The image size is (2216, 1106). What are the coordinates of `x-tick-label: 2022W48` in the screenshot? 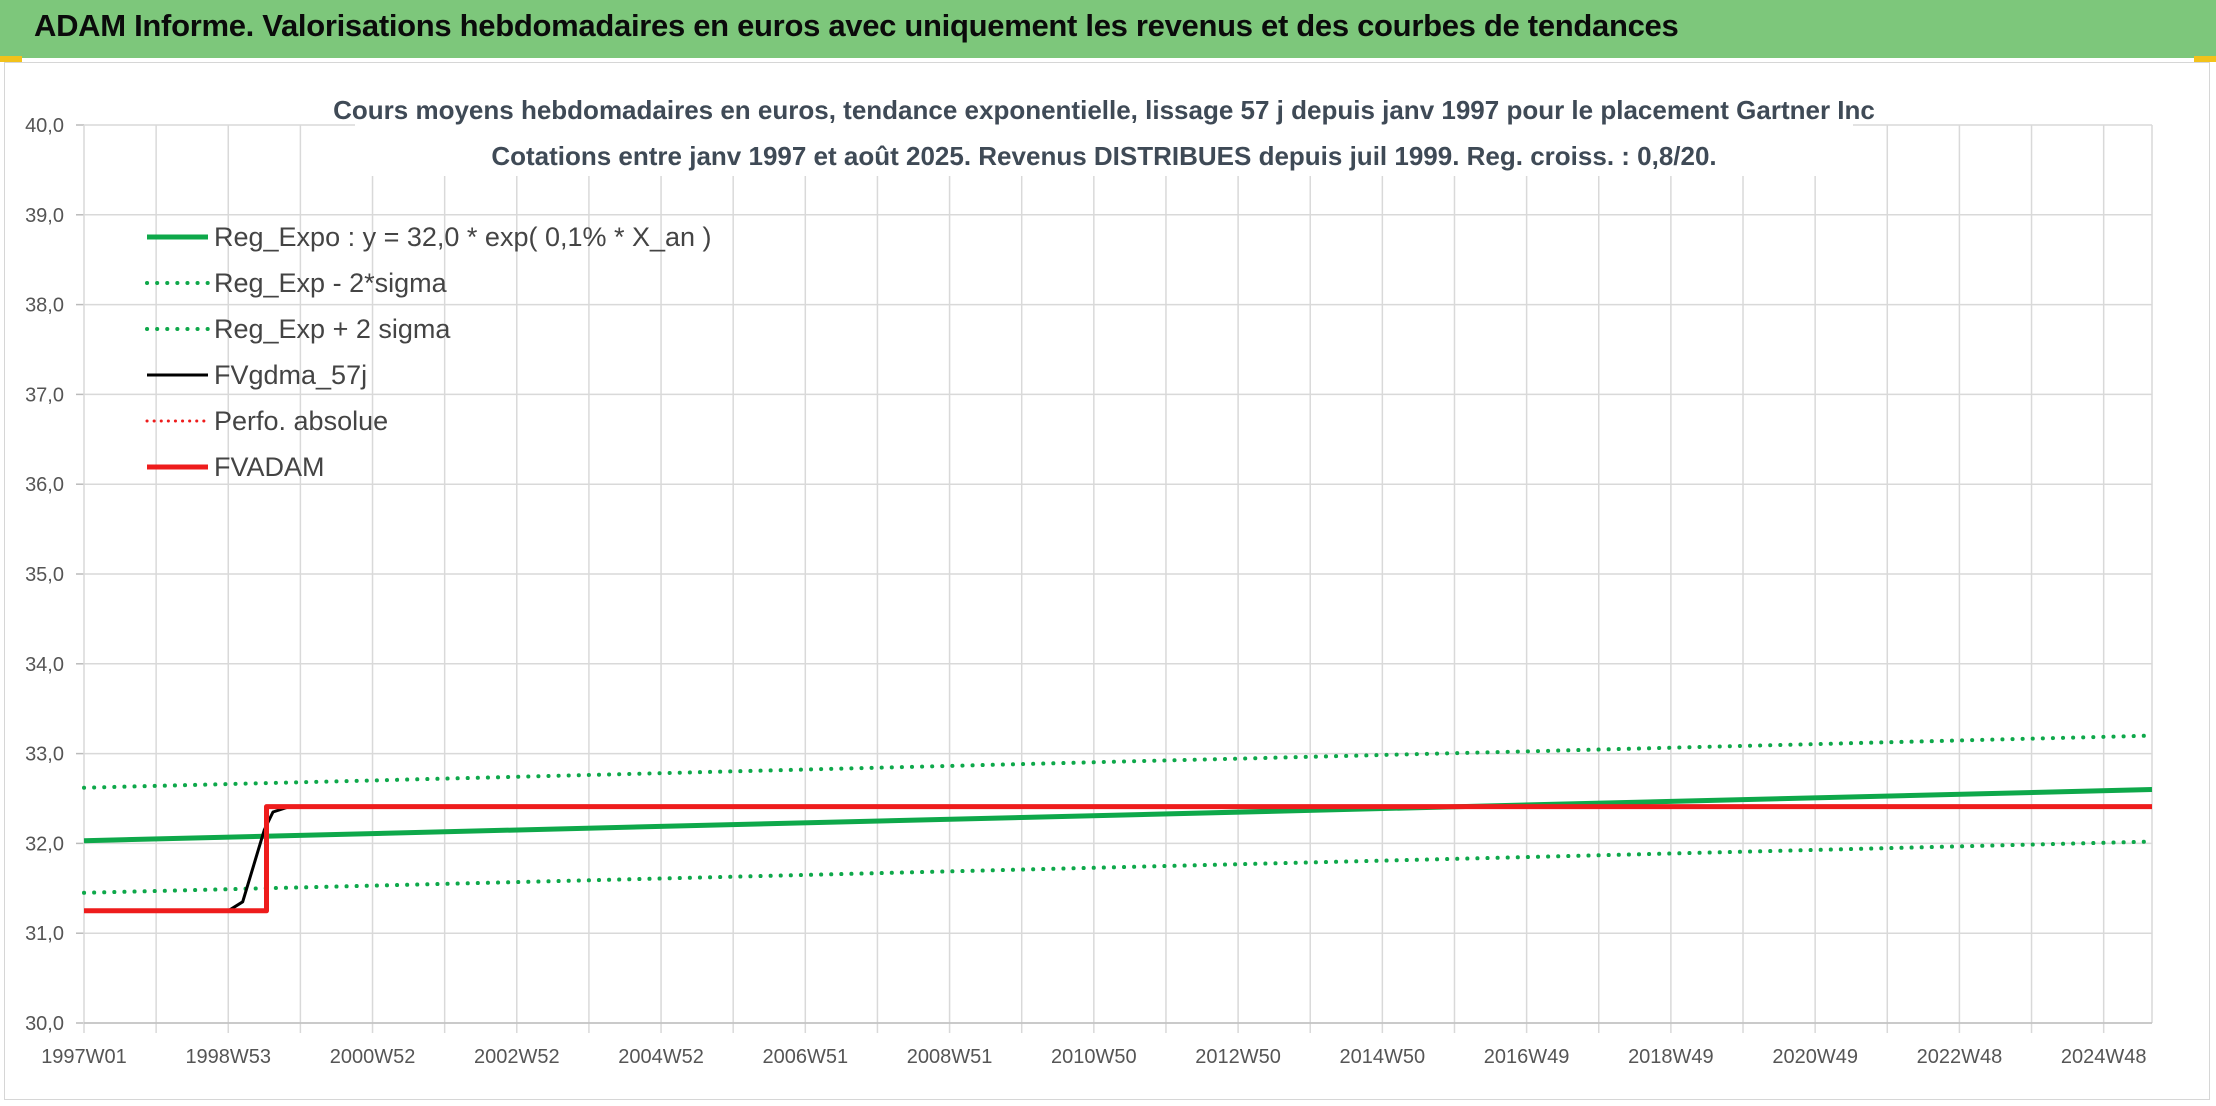 It's located at (1960, 1057).